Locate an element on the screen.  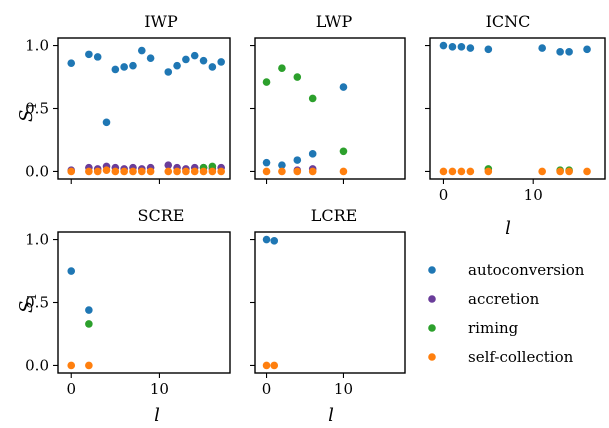
scre-ytick-label: 0.0 is located at coordinates (37, 365).